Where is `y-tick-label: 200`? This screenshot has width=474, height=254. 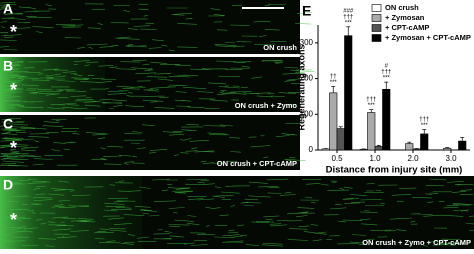
y-tick-label: 200 is located at coordinates (307, 78).